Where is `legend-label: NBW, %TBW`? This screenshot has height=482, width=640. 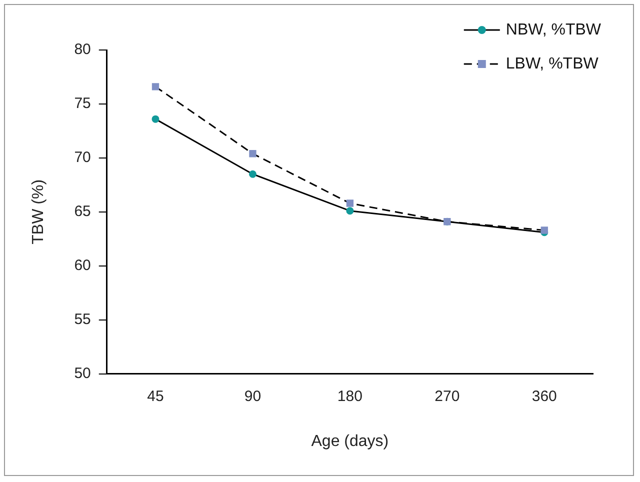 legend-label: NBW, %TBW is located at coordinates (554, 29).